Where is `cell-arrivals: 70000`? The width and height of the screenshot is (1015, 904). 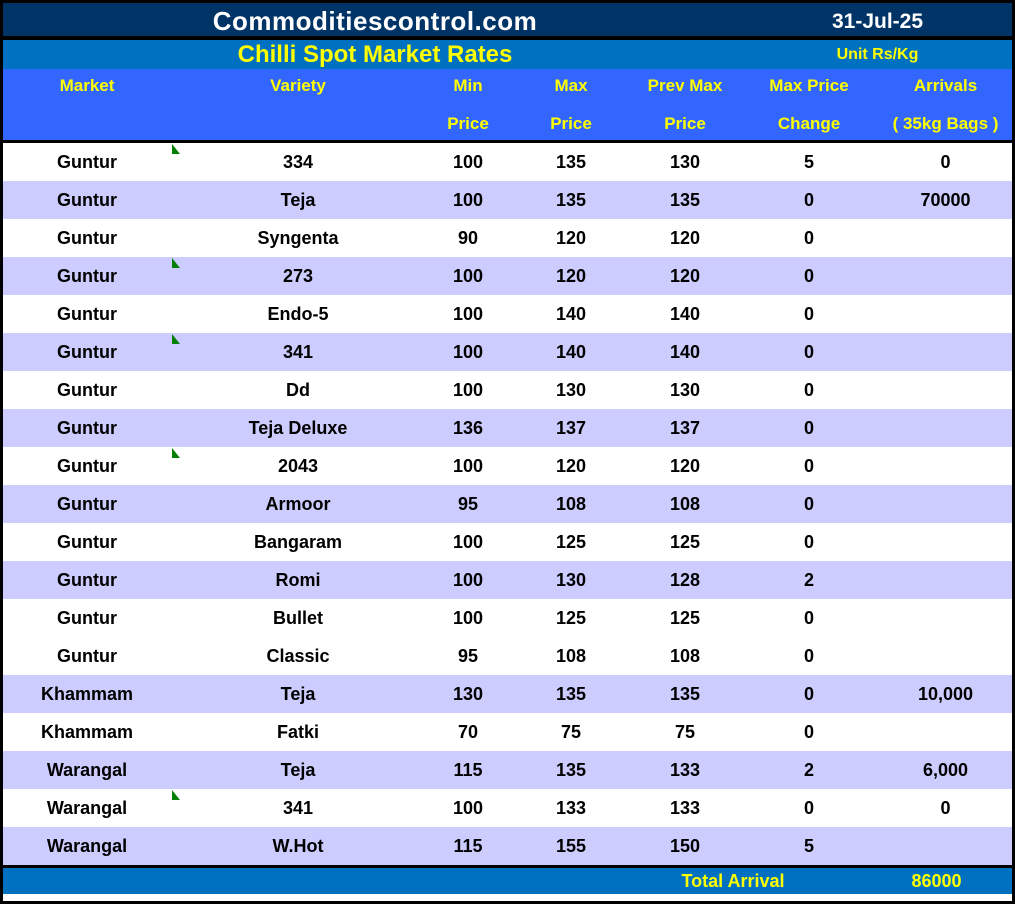
cell-arrivals: 70000 is located at coordinates (945, 200).